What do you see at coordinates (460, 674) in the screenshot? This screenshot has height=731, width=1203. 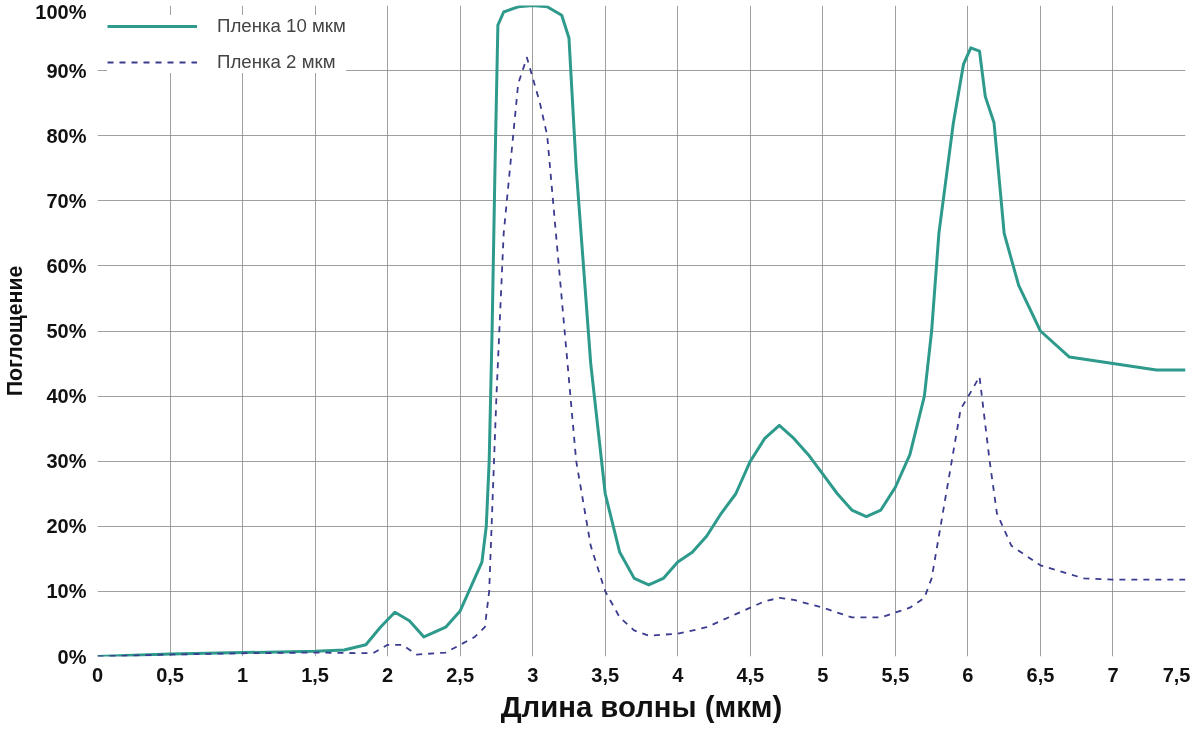 I see `x-tick-label: 2,5` at bounding box center [460, 674].